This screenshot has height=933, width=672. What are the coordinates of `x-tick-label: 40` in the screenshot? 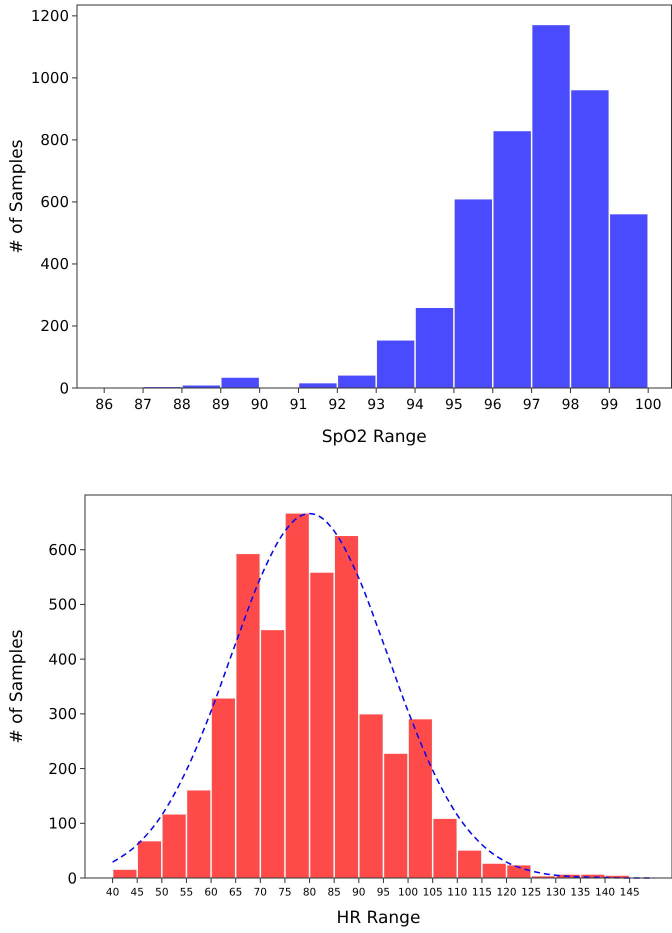 It's located at (113, 892).